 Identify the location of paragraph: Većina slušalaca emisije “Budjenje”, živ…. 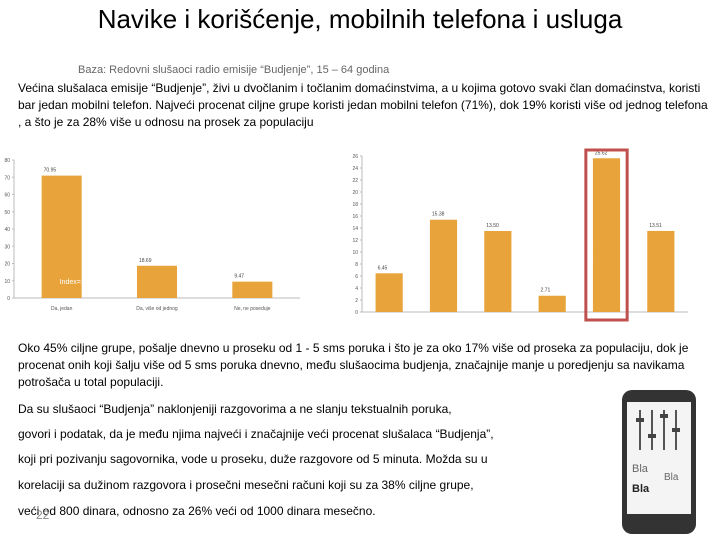
(363, 105).